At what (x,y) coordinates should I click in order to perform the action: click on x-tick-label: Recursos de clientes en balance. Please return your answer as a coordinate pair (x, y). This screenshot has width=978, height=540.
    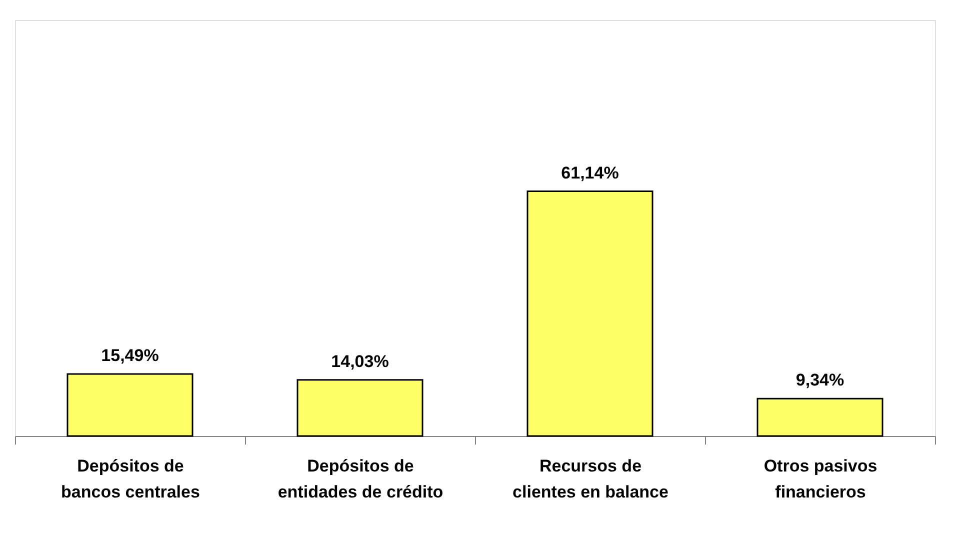
    Looking at the image, I should click on (590, 479).